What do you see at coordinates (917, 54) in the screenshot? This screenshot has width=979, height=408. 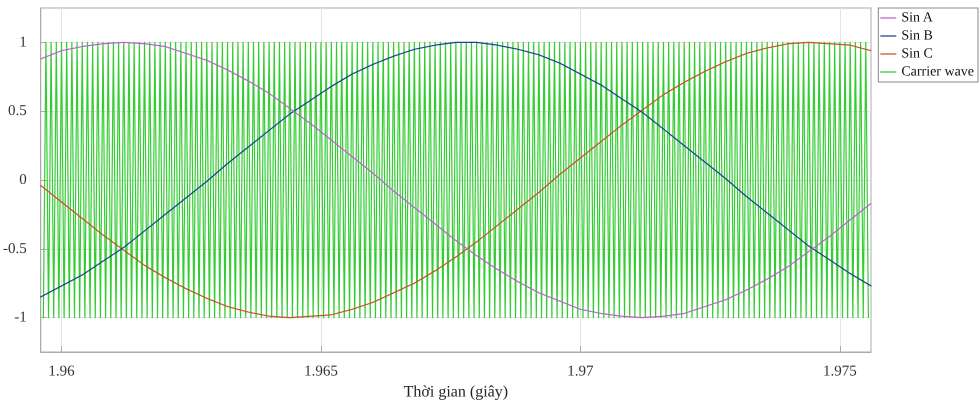 I see `legend-label: Sin C` at bounding box center [917, 54].